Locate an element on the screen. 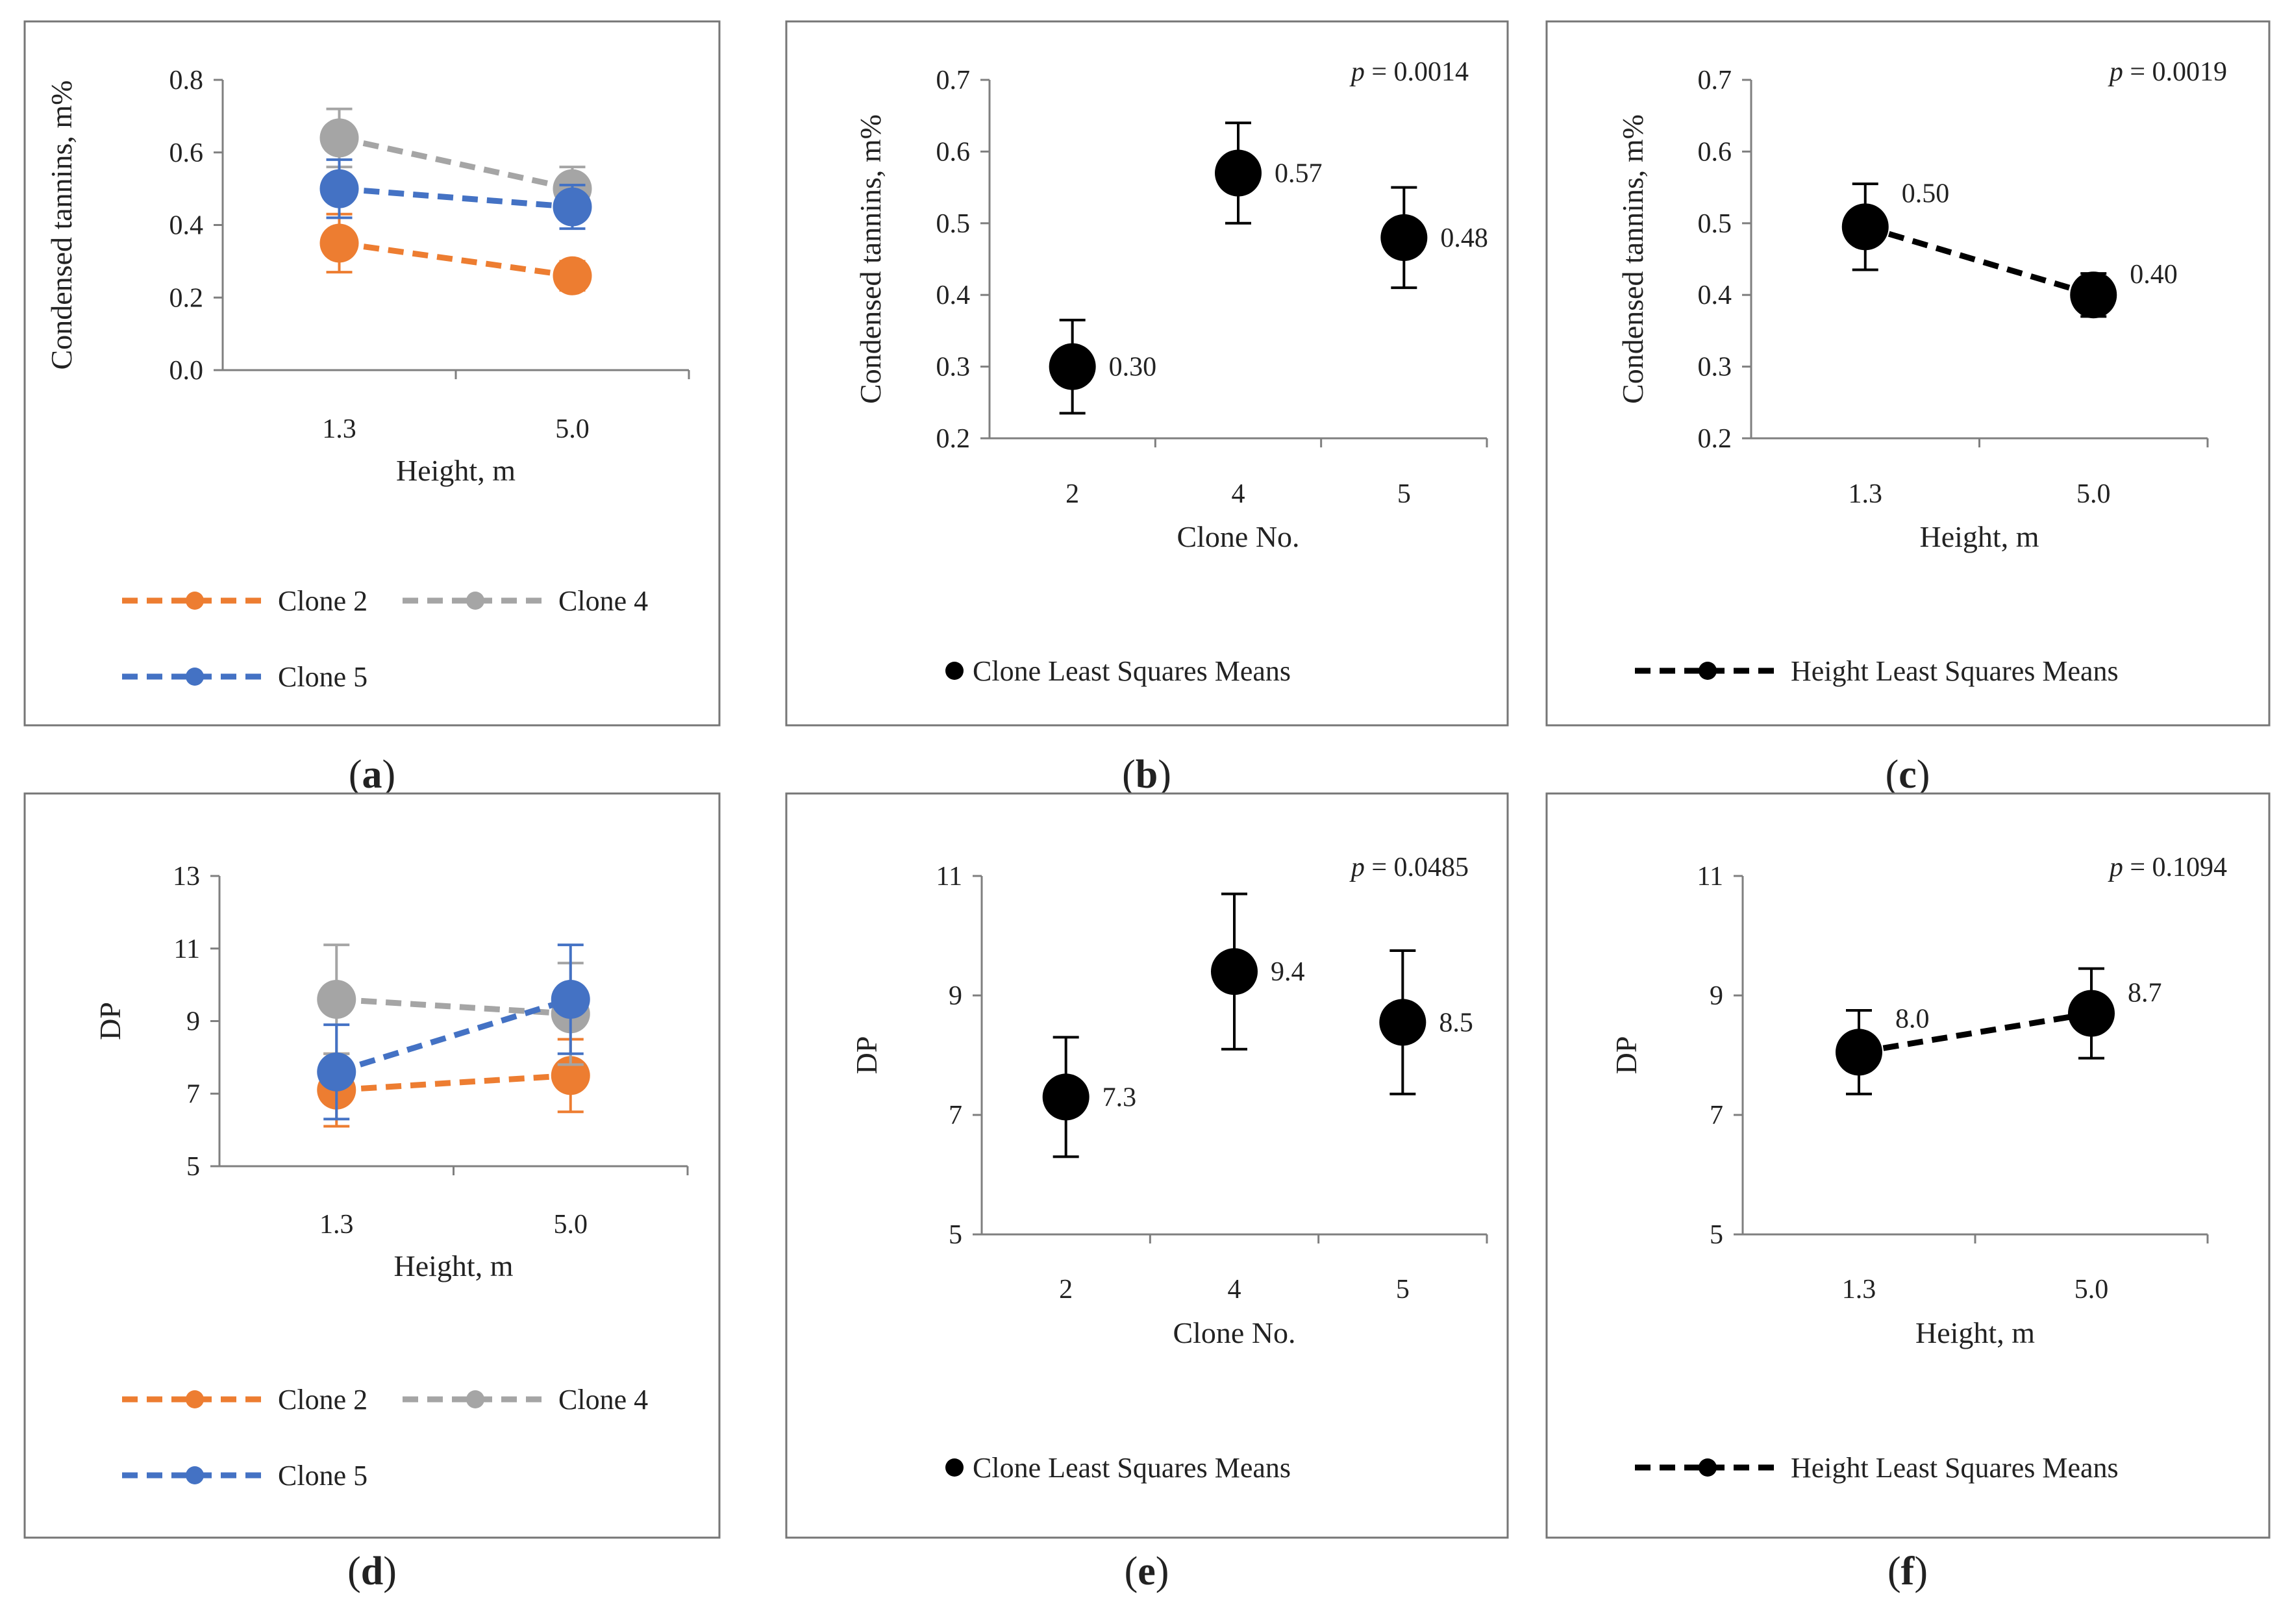 This screenshot has height=1624, width=2292. panel-label-letter: c is located at coordinates (1908, 775).